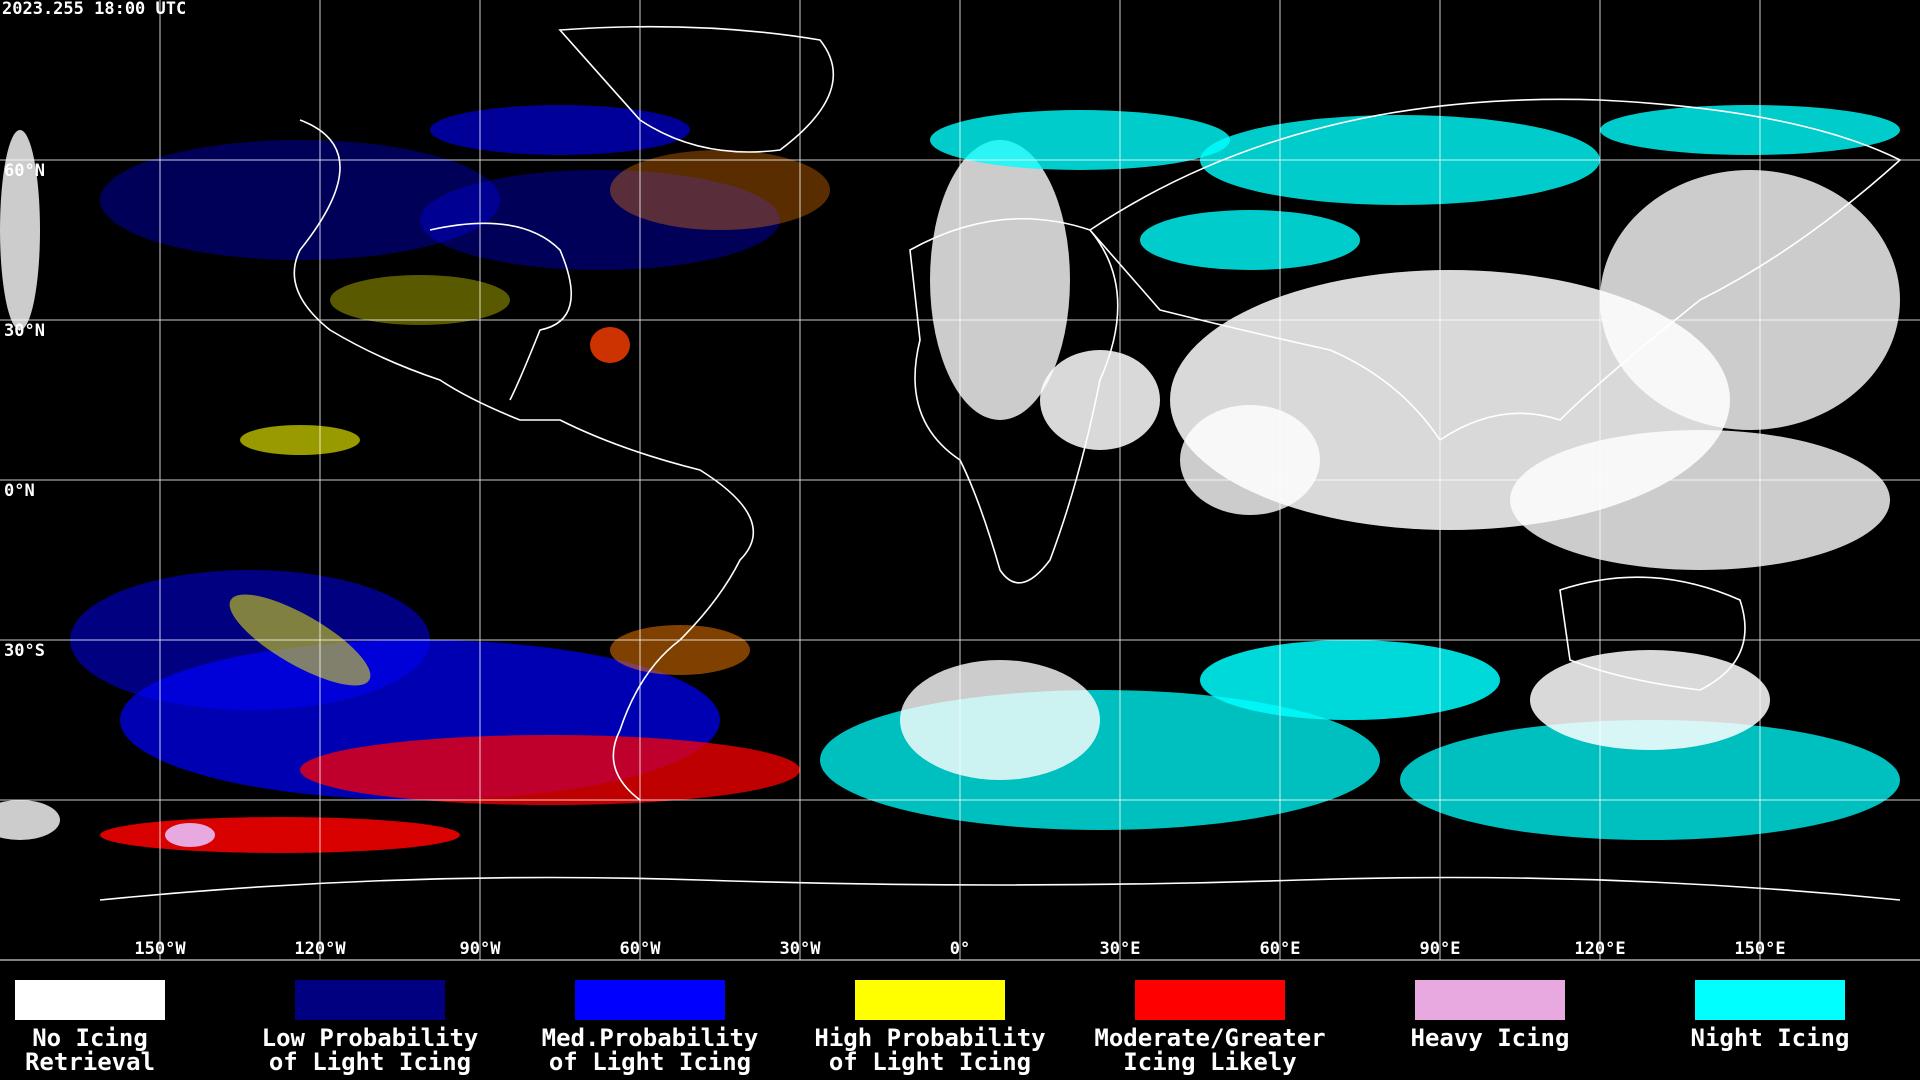  What do you see at coordinates (24, 651) in the screenshot?
I see `latitude-label: 30°S` at bounding box center [24, 651].